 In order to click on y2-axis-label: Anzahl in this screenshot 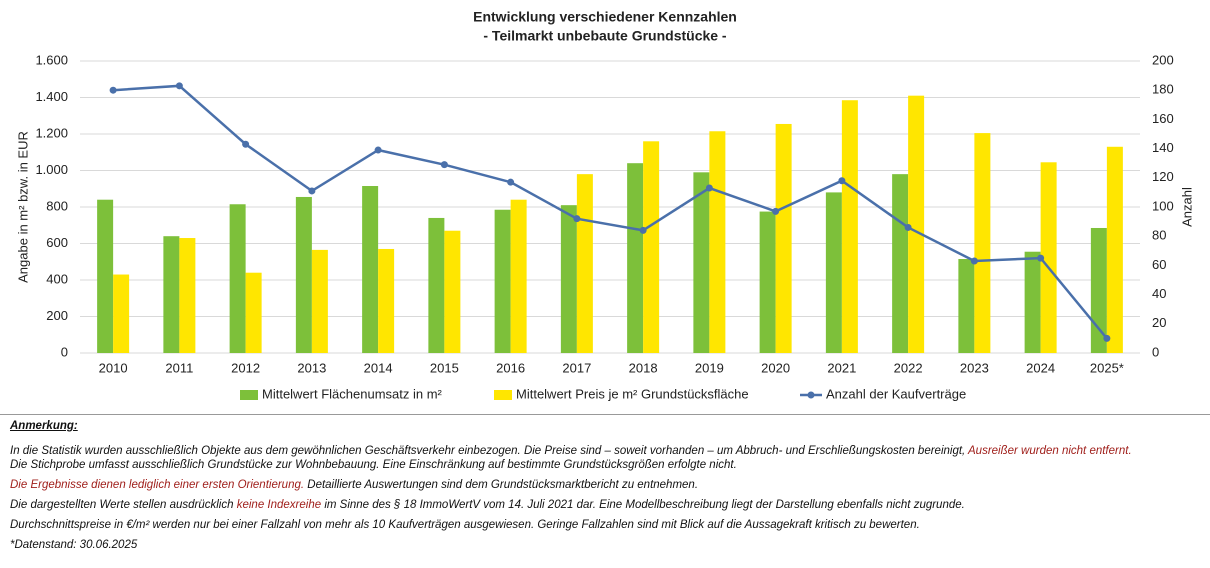, I will do `click(1186, 207)`.